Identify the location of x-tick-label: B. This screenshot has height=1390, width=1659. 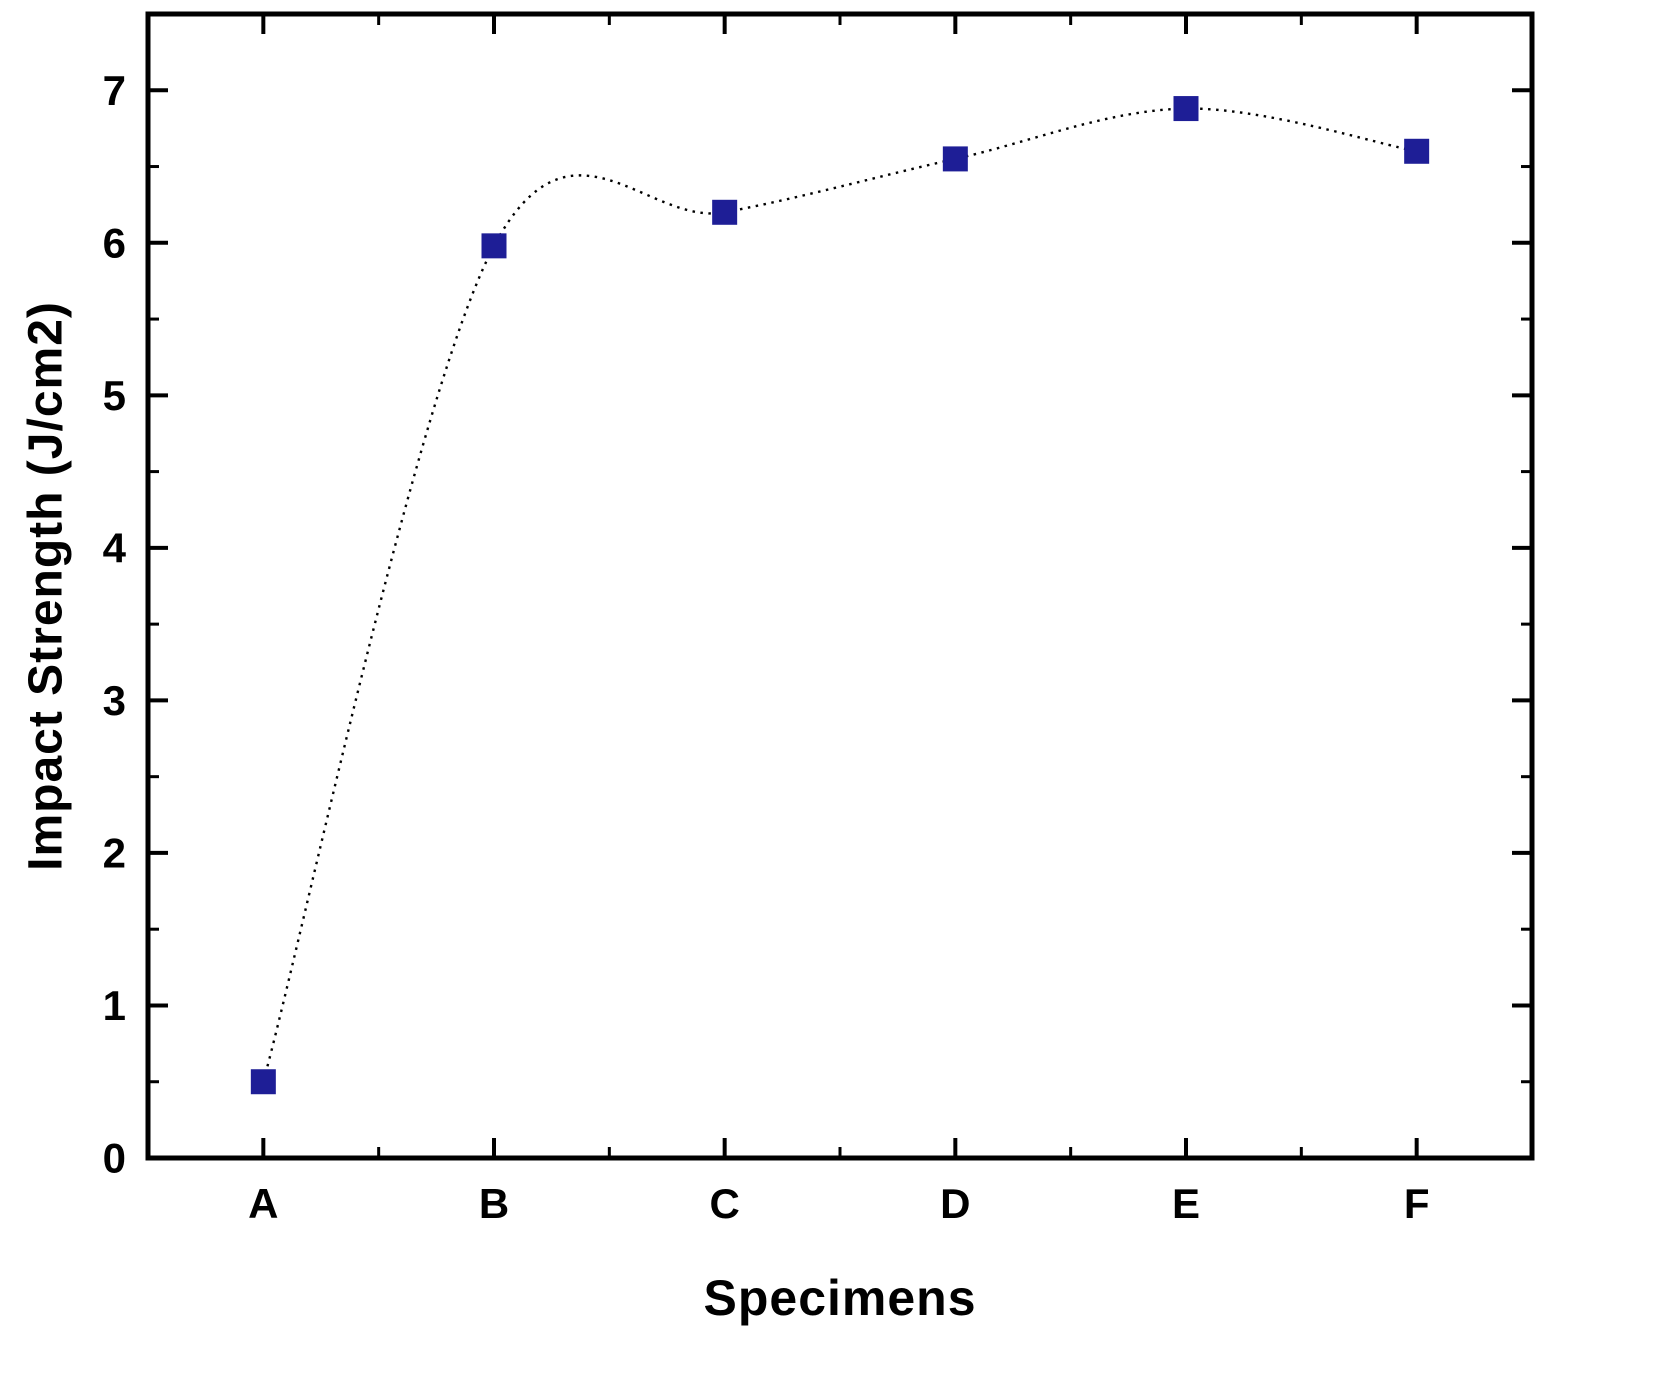
(494, 1203).